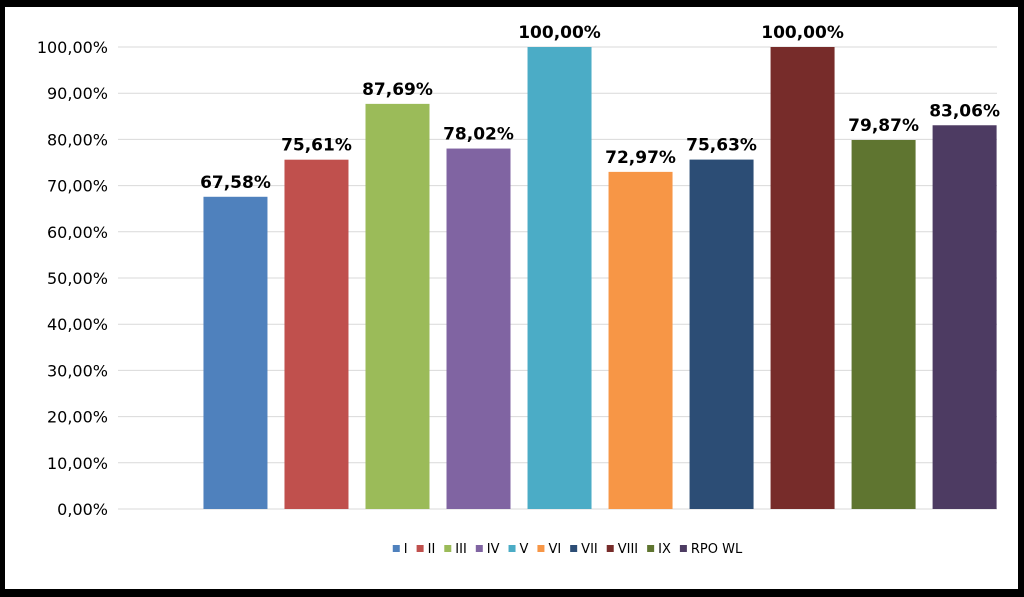  What do you see at coordinates (77, 139) in the screenshot?
I see `y-tick-label: 80,00%` at bounding box center [77, 139].